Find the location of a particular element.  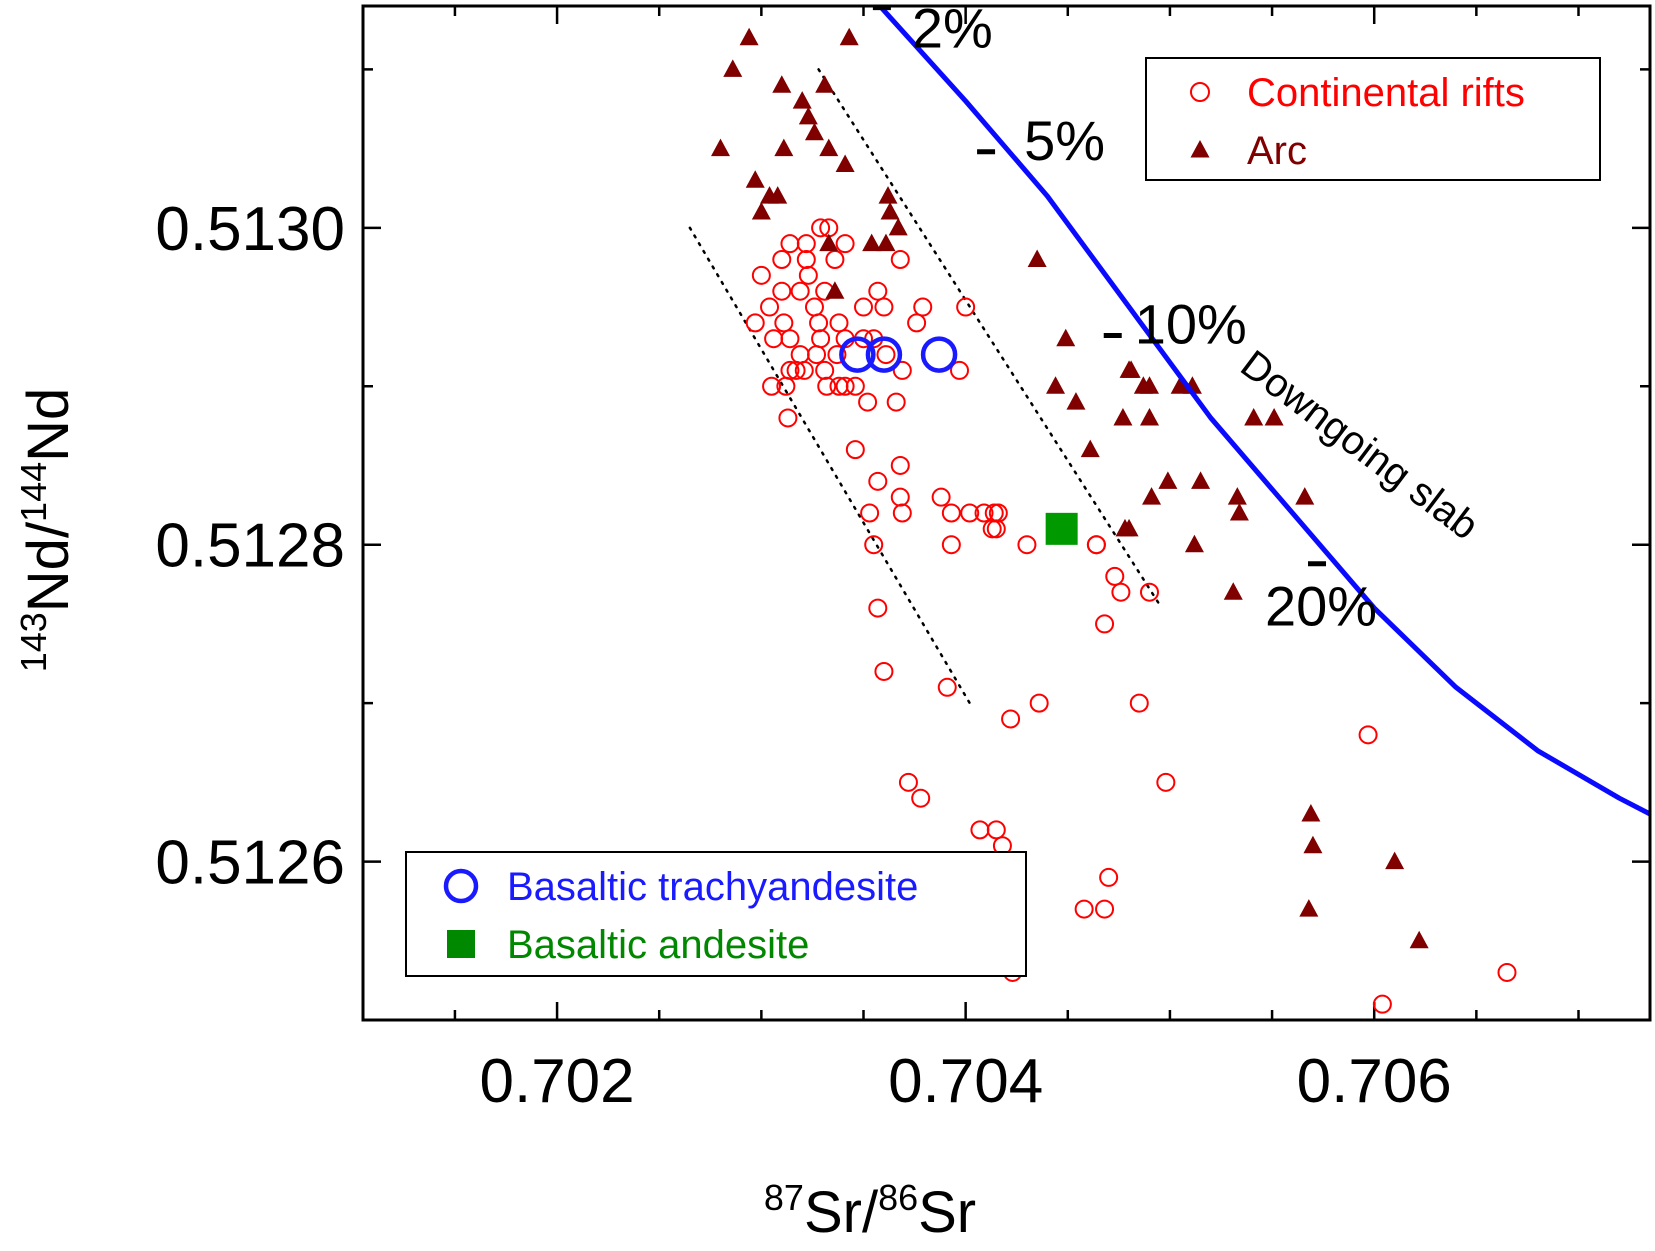

y-tick-label: 0.5128 is located at coordinates (250, 546).